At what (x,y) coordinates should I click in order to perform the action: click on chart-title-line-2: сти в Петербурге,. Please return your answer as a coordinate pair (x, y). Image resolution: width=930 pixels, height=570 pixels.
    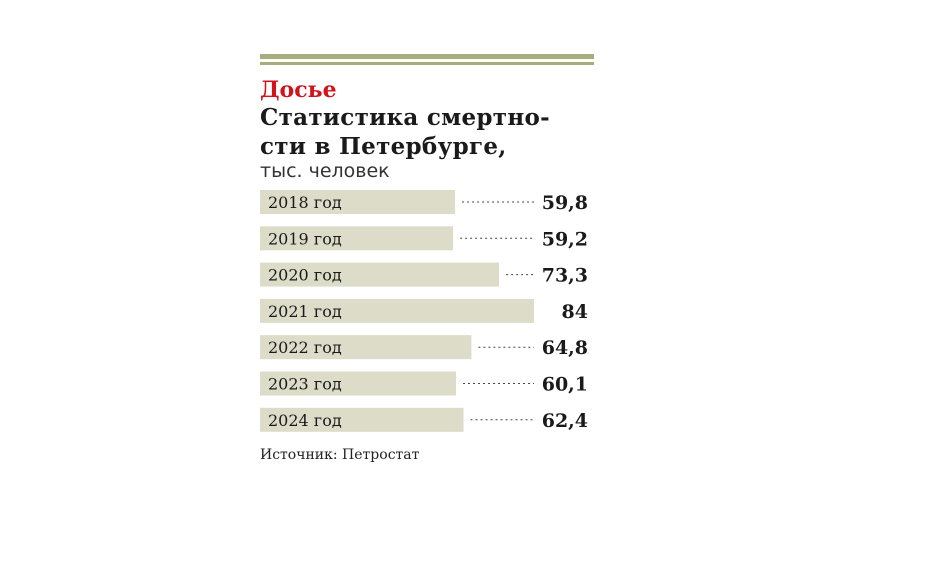
    Looking at the image, I should click on (383, 146).